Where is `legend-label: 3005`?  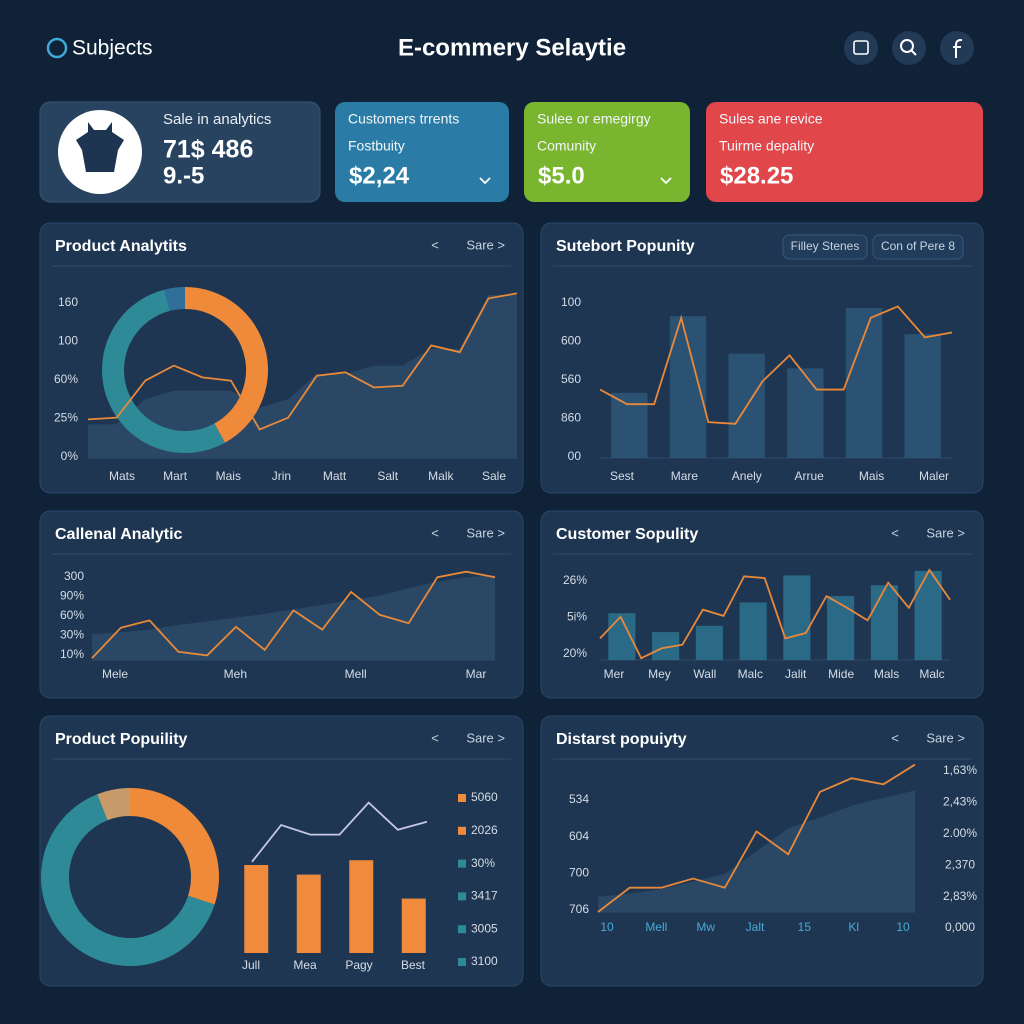
legend-label: 3005 is located at coordinates (484, 928).